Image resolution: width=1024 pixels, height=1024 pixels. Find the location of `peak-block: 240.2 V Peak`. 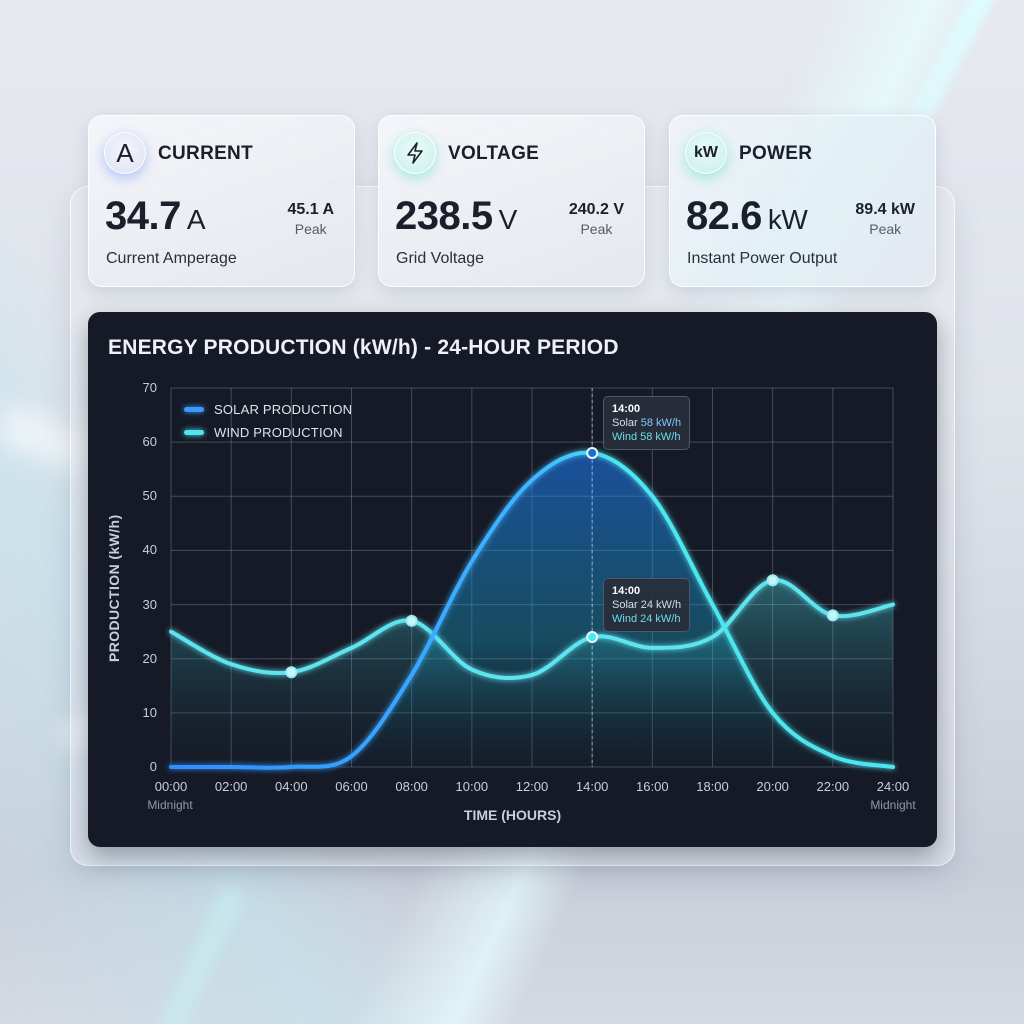

peak-block: 240.2 V Peak is located at coordinates (596, 219).